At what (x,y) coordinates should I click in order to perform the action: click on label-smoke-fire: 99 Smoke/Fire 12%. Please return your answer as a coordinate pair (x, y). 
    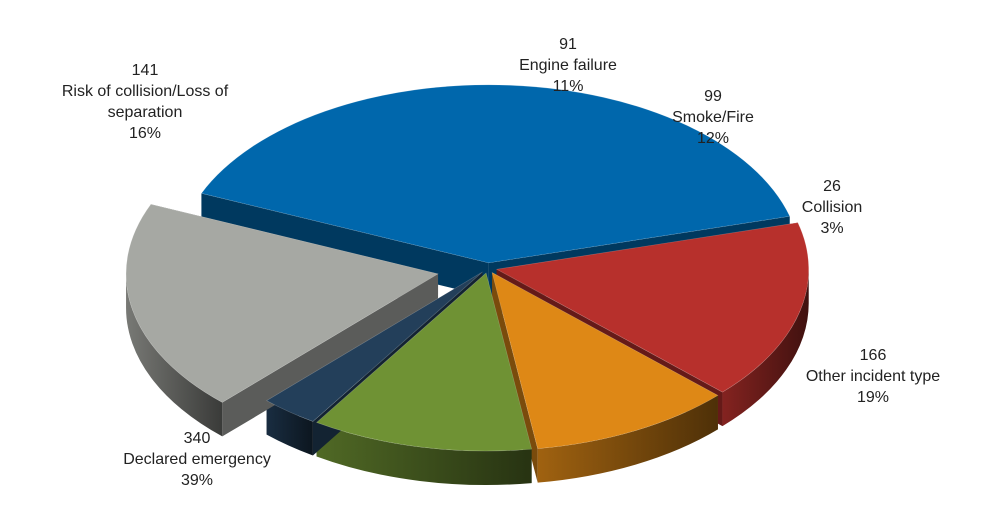
    Looking at the image, I should click on (713, 117).